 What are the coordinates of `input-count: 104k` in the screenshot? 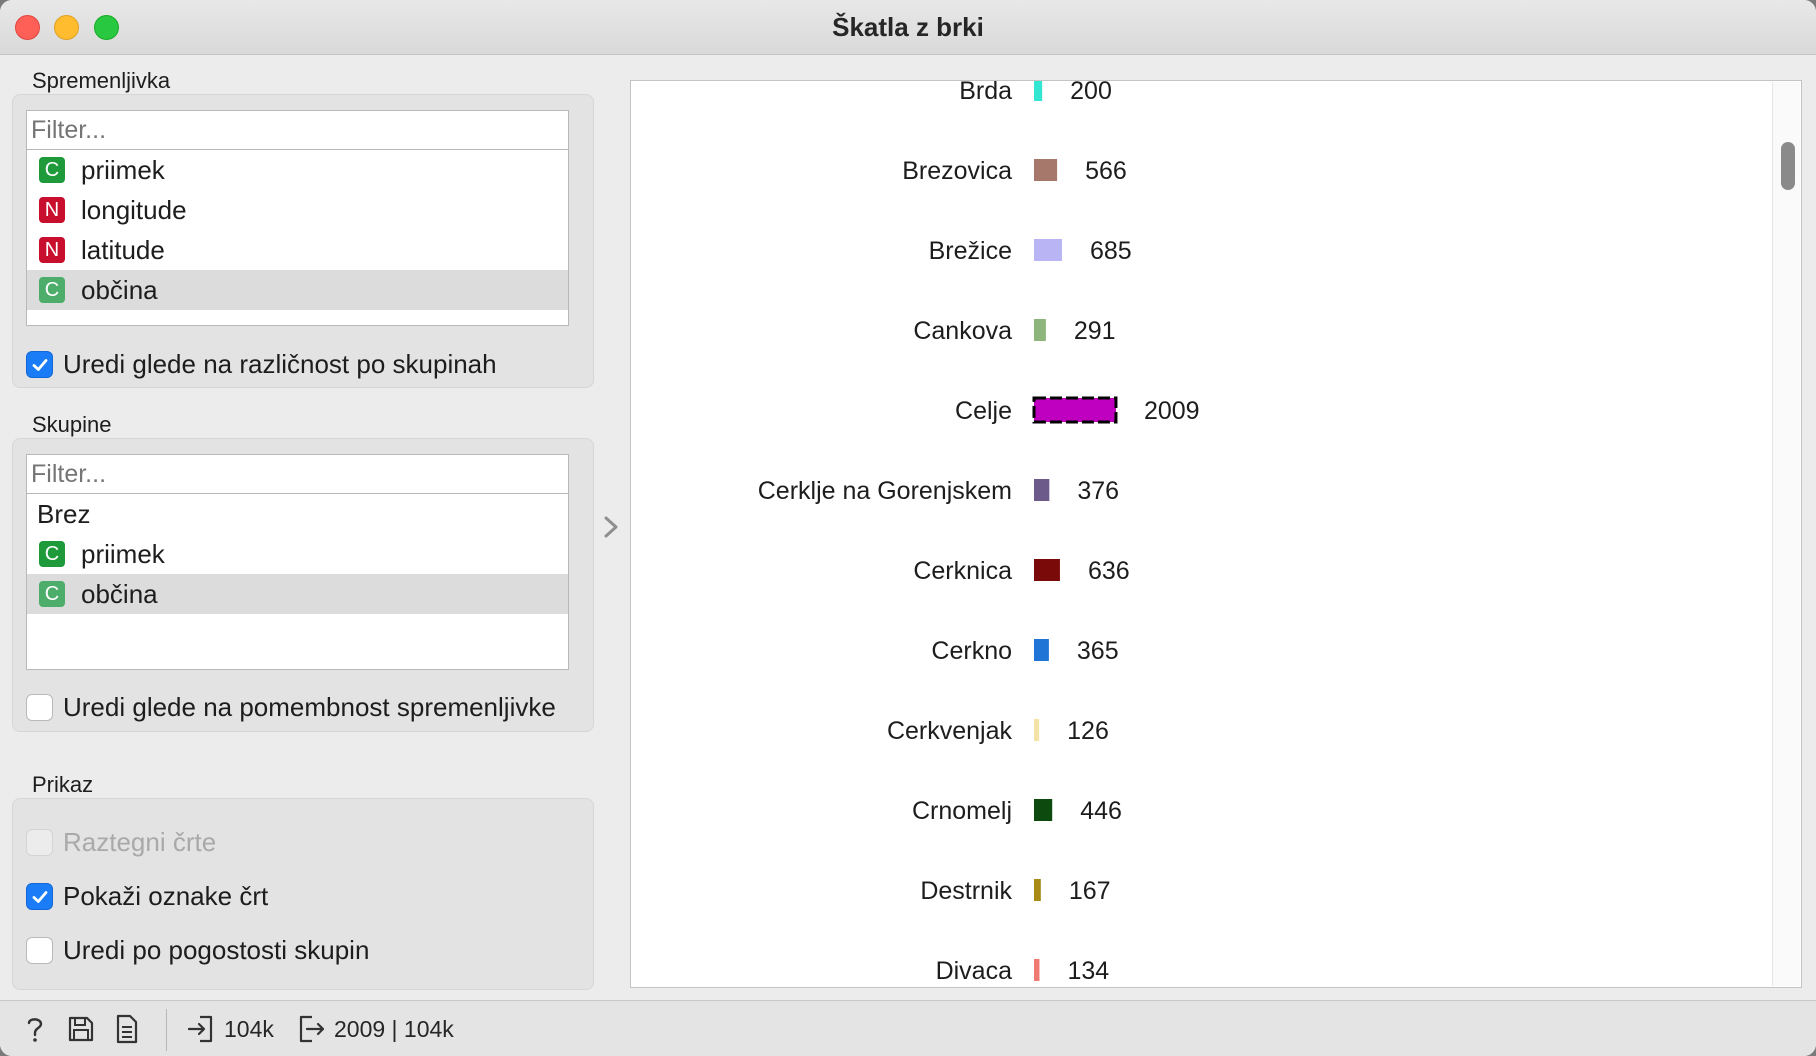 It's located at (249, 1029).